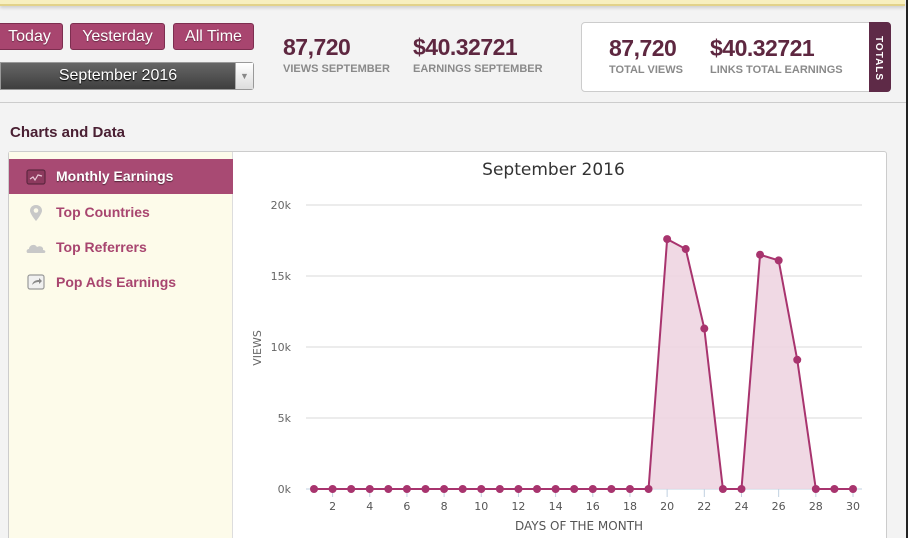  I want to click on total-views-stat: 87,720 TOTAL VIEWS, so click(646, 55).